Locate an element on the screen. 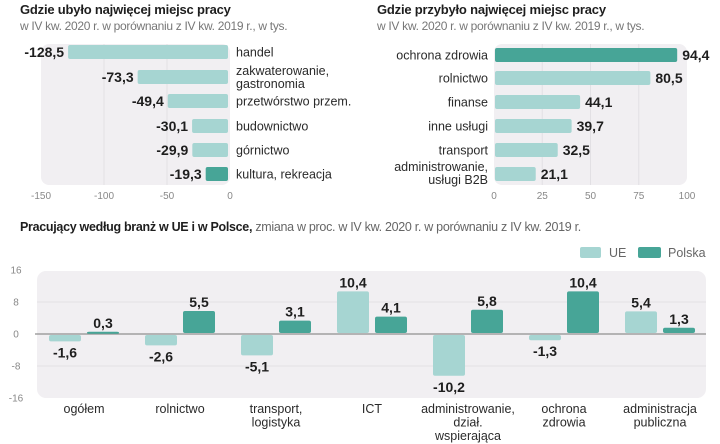 The image size is (720, 444). left-value-label: -19,3 is located at coordinates (186, 174).